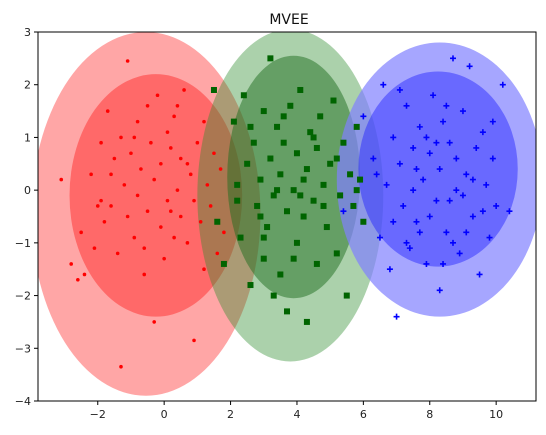  Describe the element at coordinates (164, 414) in the screenshot. I see `x-tick-label: 0` at that location.